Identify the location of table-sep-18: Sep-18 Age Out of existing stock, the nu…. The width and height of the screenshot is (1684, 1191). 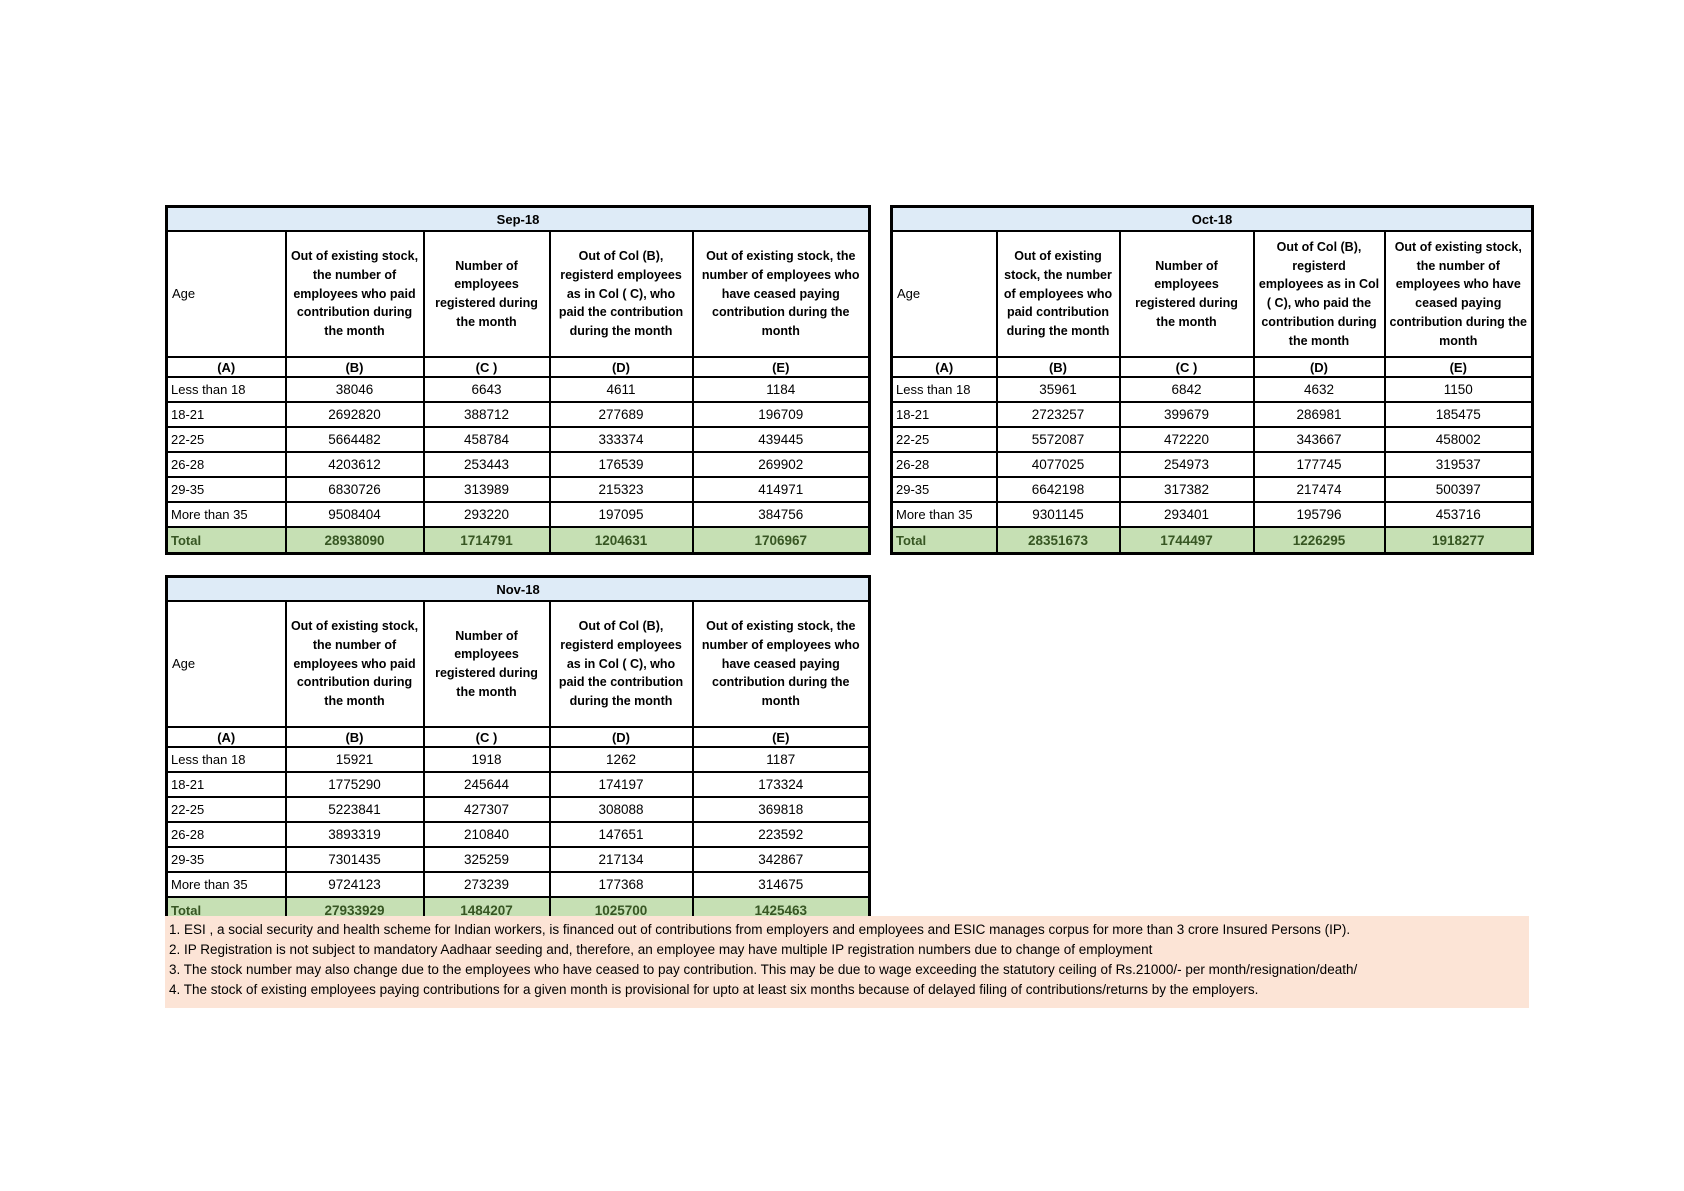
(518, 380).